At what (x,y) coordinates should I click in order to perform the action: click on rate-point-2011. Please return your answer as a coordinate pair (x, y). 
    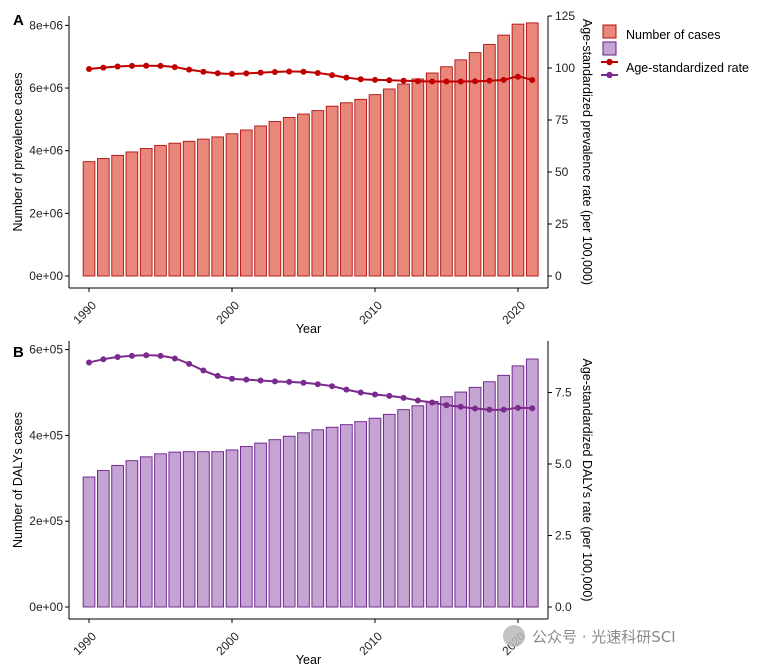
    Looking at the image, I should click on (389, 80).